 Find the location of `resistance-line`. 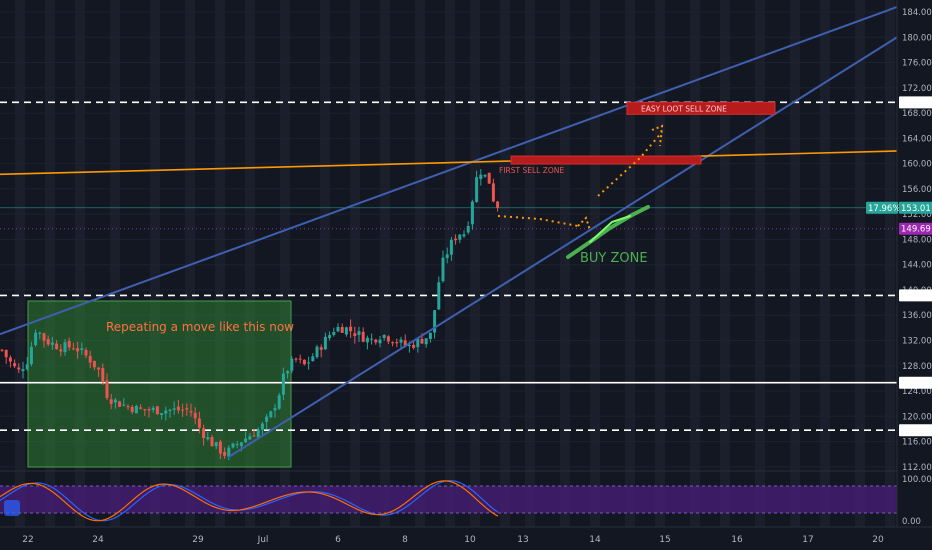

resistance-line is located at coordinates (449, 163).